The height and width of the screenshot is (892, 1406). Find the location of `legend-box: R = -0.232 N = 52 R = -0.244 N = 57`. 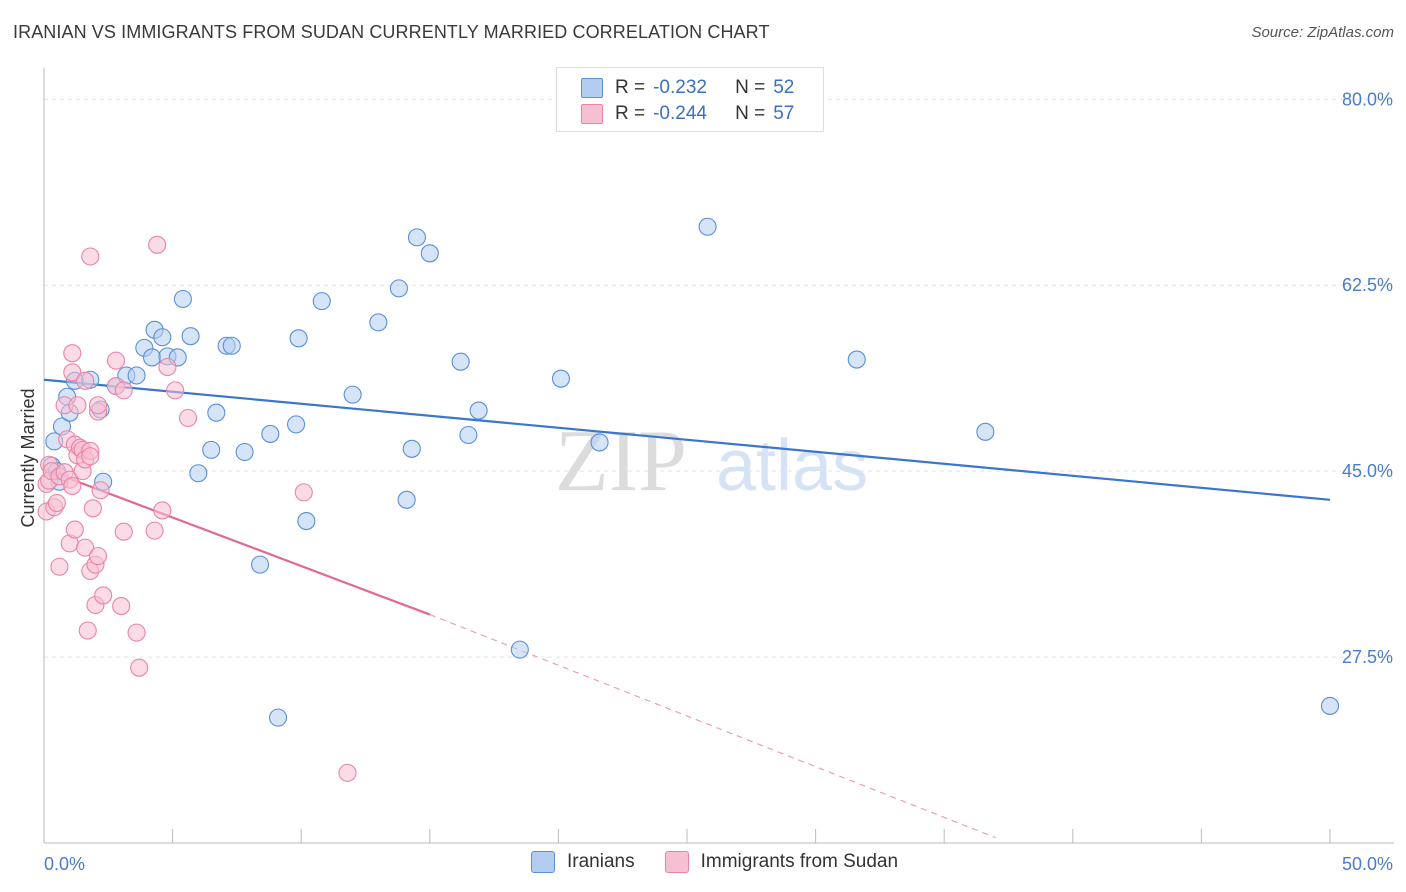

legend-box: R = -0.232 N = 52 R = -0.244 N = 57 is located at coordinates (690, 99).